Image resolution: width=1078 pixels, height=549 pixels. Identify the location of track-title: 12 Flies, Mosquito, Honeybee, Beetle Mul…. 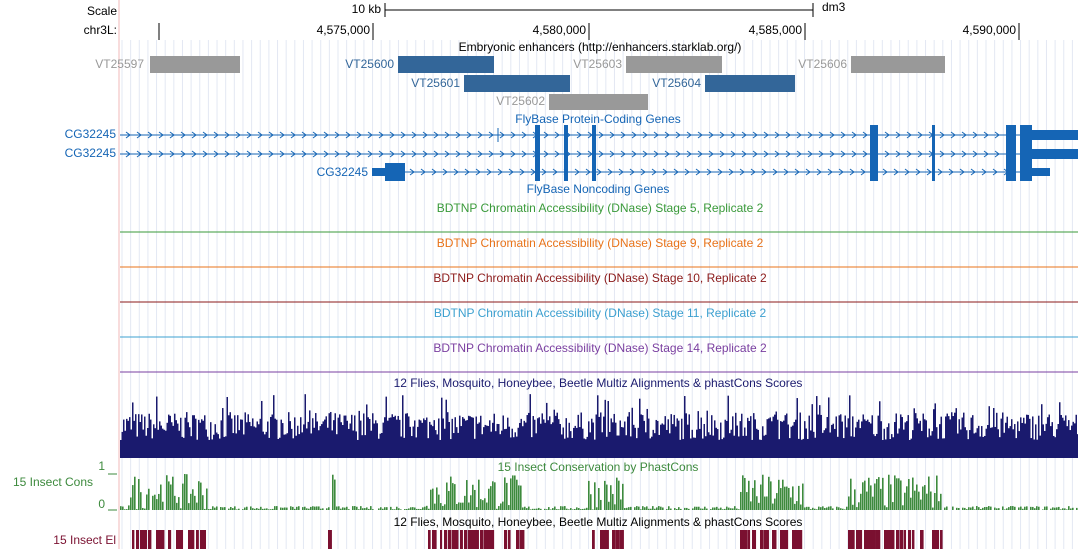
(598, 383).